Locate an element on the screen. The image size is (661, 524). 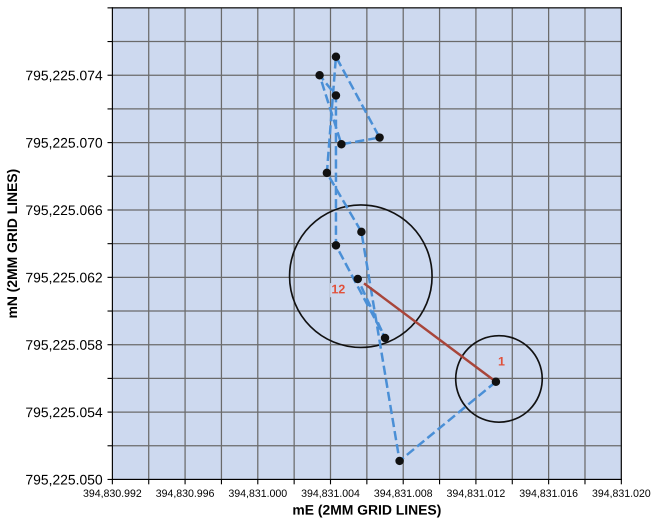
x-axis-title: mE (2MM GRID LINES) is located at coordinates (367, 511).